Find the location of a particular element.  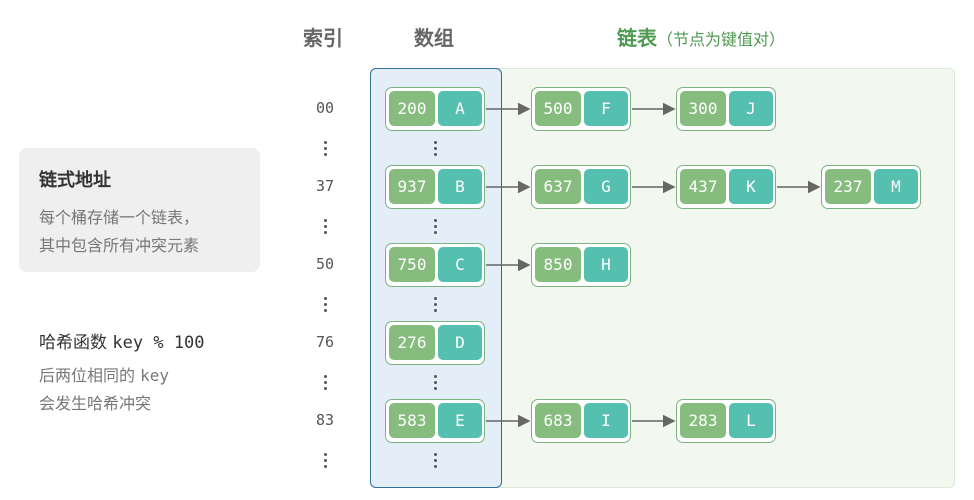

bucket-node: 583 E is located at coordinates (435, 421).